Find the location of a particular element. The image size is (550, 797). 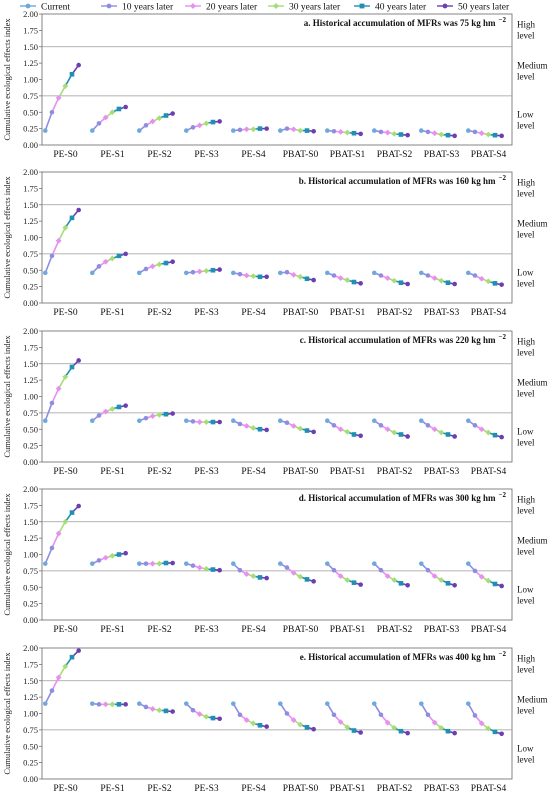

level-label-medium: level is located at coordinates (526, 710).